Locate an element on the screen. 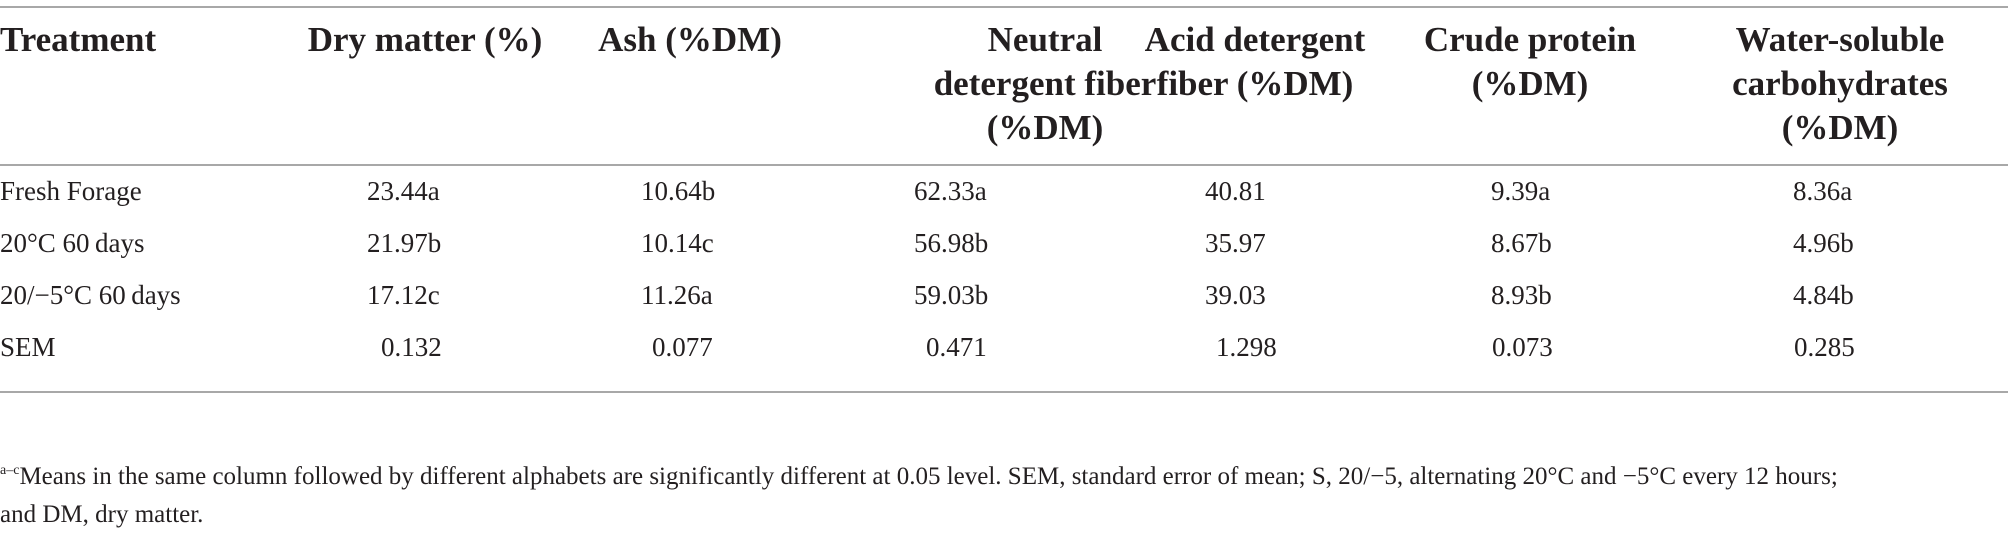  header-line: Water-soluble is located at coordinates (1840, 39).